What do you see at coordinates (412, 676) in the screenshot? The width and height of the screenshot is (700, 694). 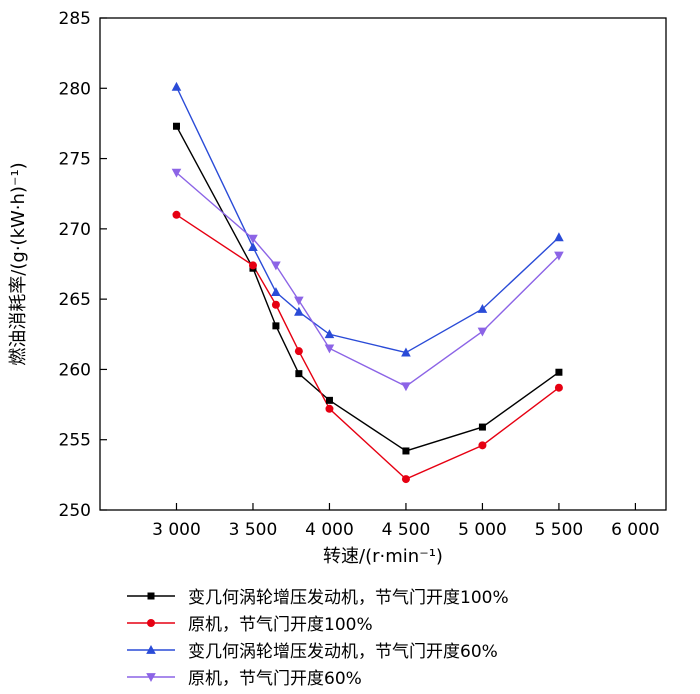 I see `legend-item: 原机，节气门开度60%` at bounding box center [412, 676].